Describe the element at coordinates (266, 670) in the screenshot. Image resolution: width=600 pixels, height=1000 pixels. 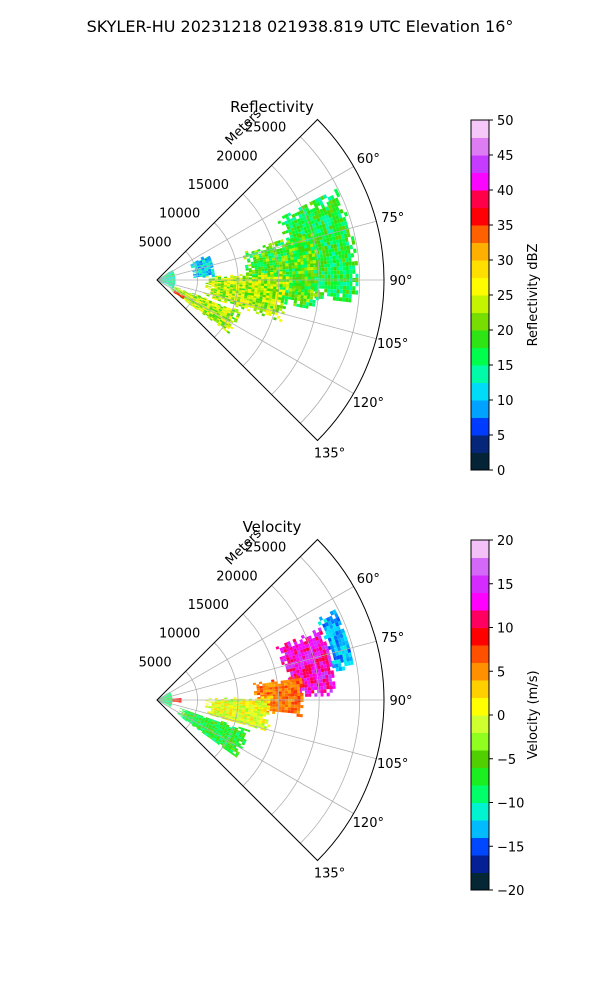
I see `azimuth-gridline` at that location.